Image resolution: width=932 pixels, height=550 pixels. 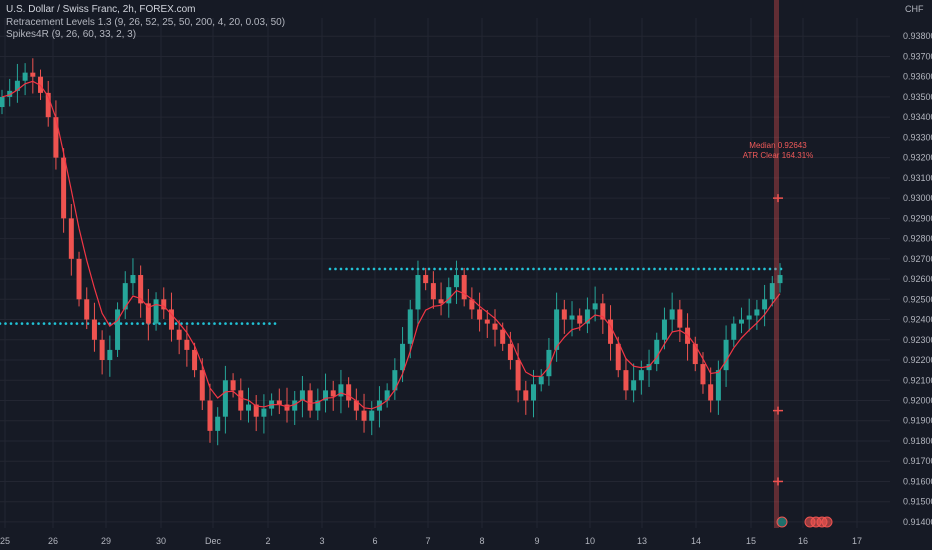 I want to click on event-marker, so click(x=782, y=522).